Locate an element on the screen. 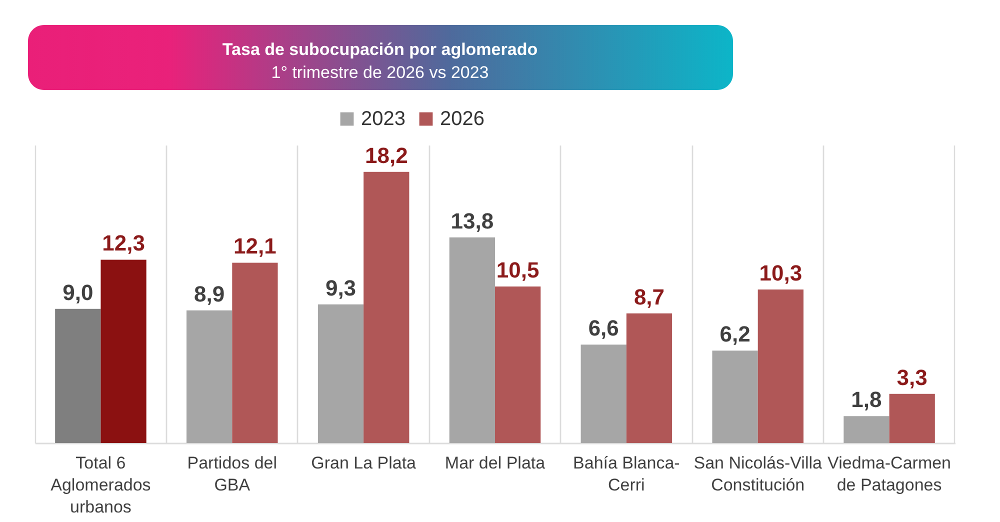 Image resolution: width=1000 pixels, height=522 pixels. legend-label: 2026 is located at coordinates (462, 119).